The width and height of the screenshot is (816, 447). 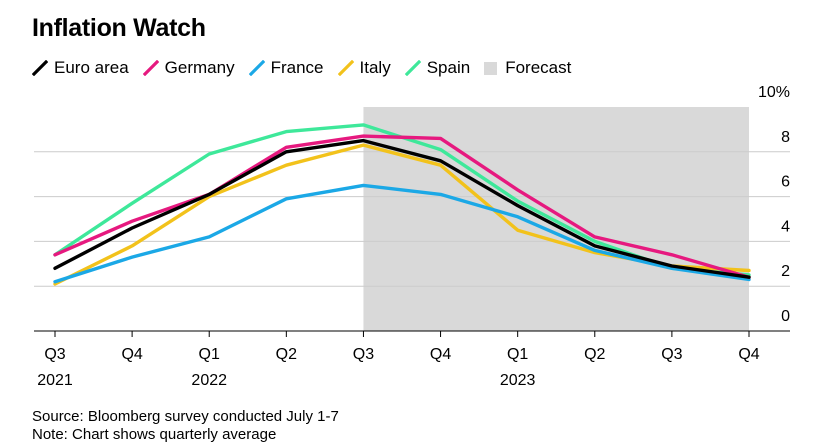 I want to click on forecast-swatch, so click(x=491, y=68).